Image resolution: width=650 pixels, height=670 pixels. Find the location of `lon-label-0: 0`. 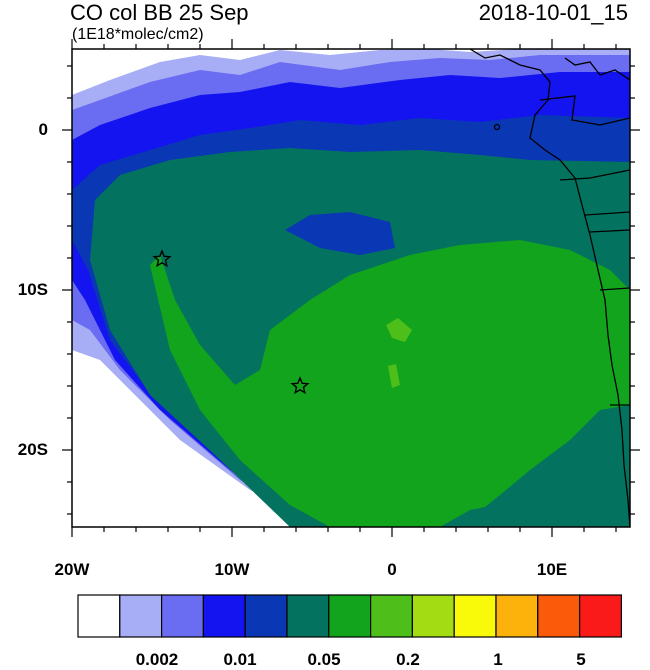

lon-label-0: 0 is located at coordinates (392, 569).